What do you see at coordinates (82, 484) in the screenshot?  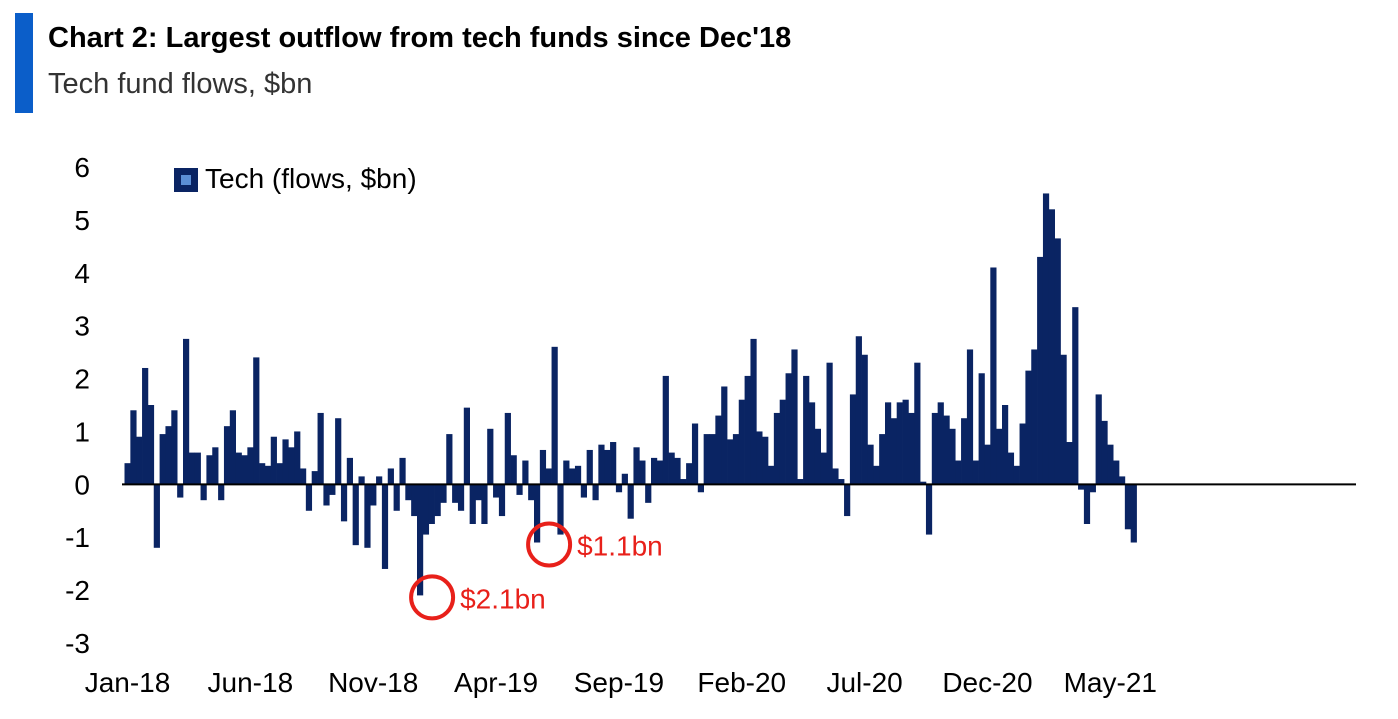 I see `y-tick-label: 0` at bounding box center [82, 484].